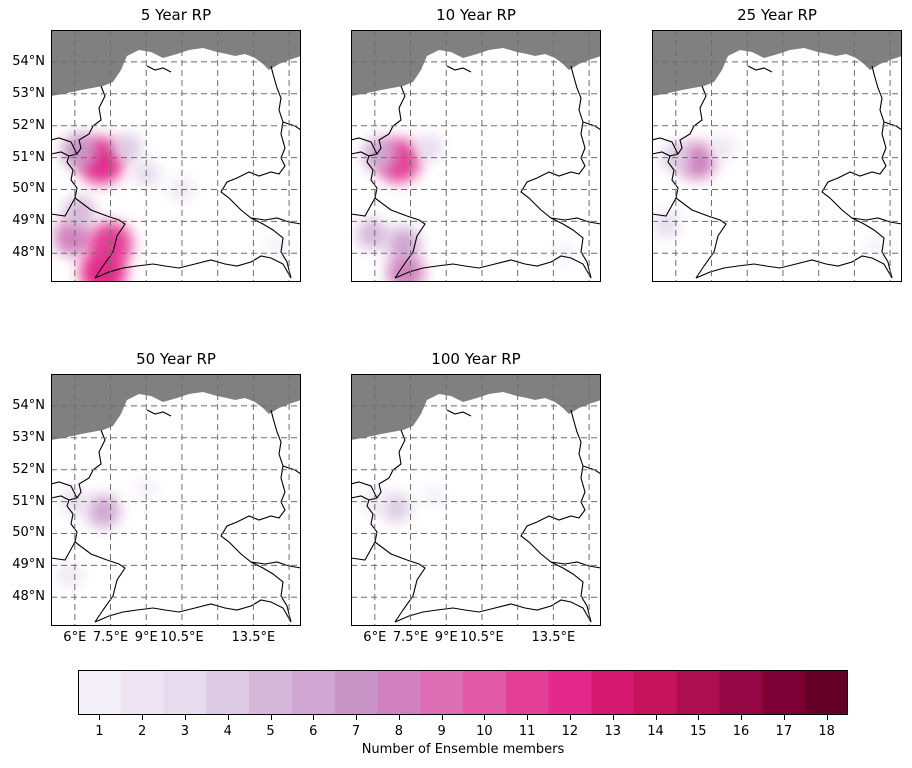  I want to click on colorbar-tick-label: 14, so click(655, 731).